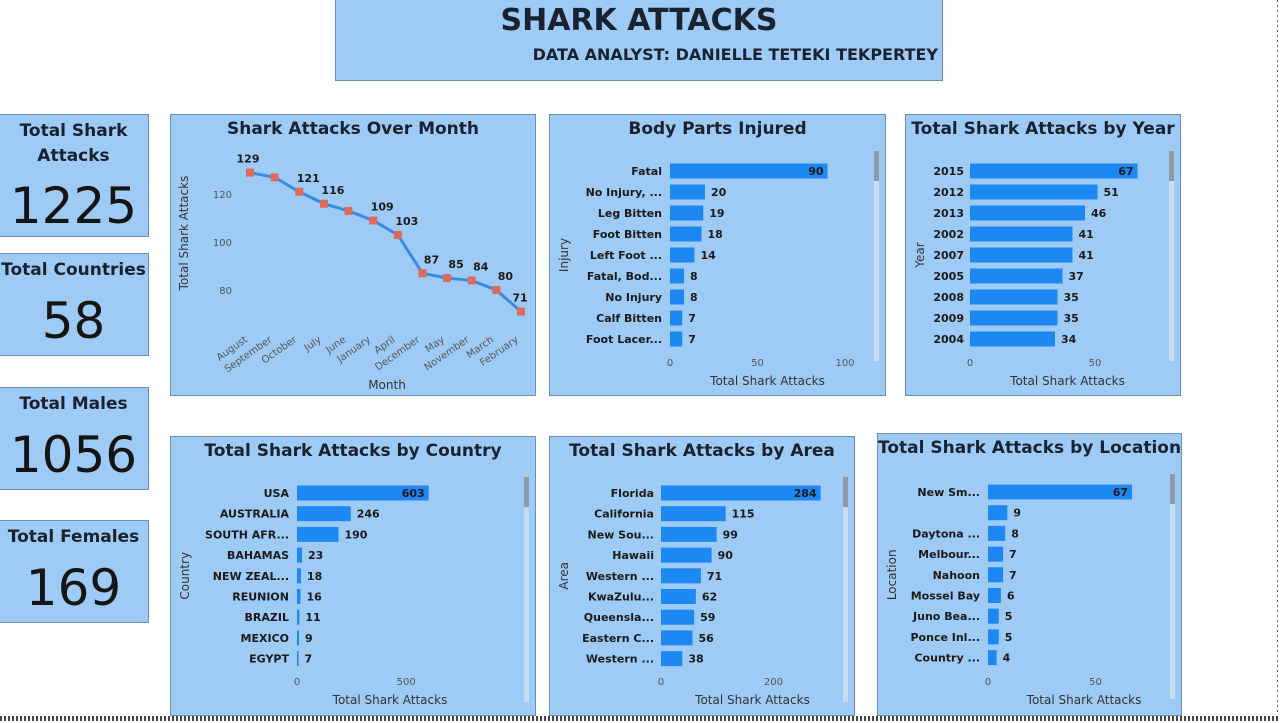  I want to click on category-label: 2004, so click(948, 339).